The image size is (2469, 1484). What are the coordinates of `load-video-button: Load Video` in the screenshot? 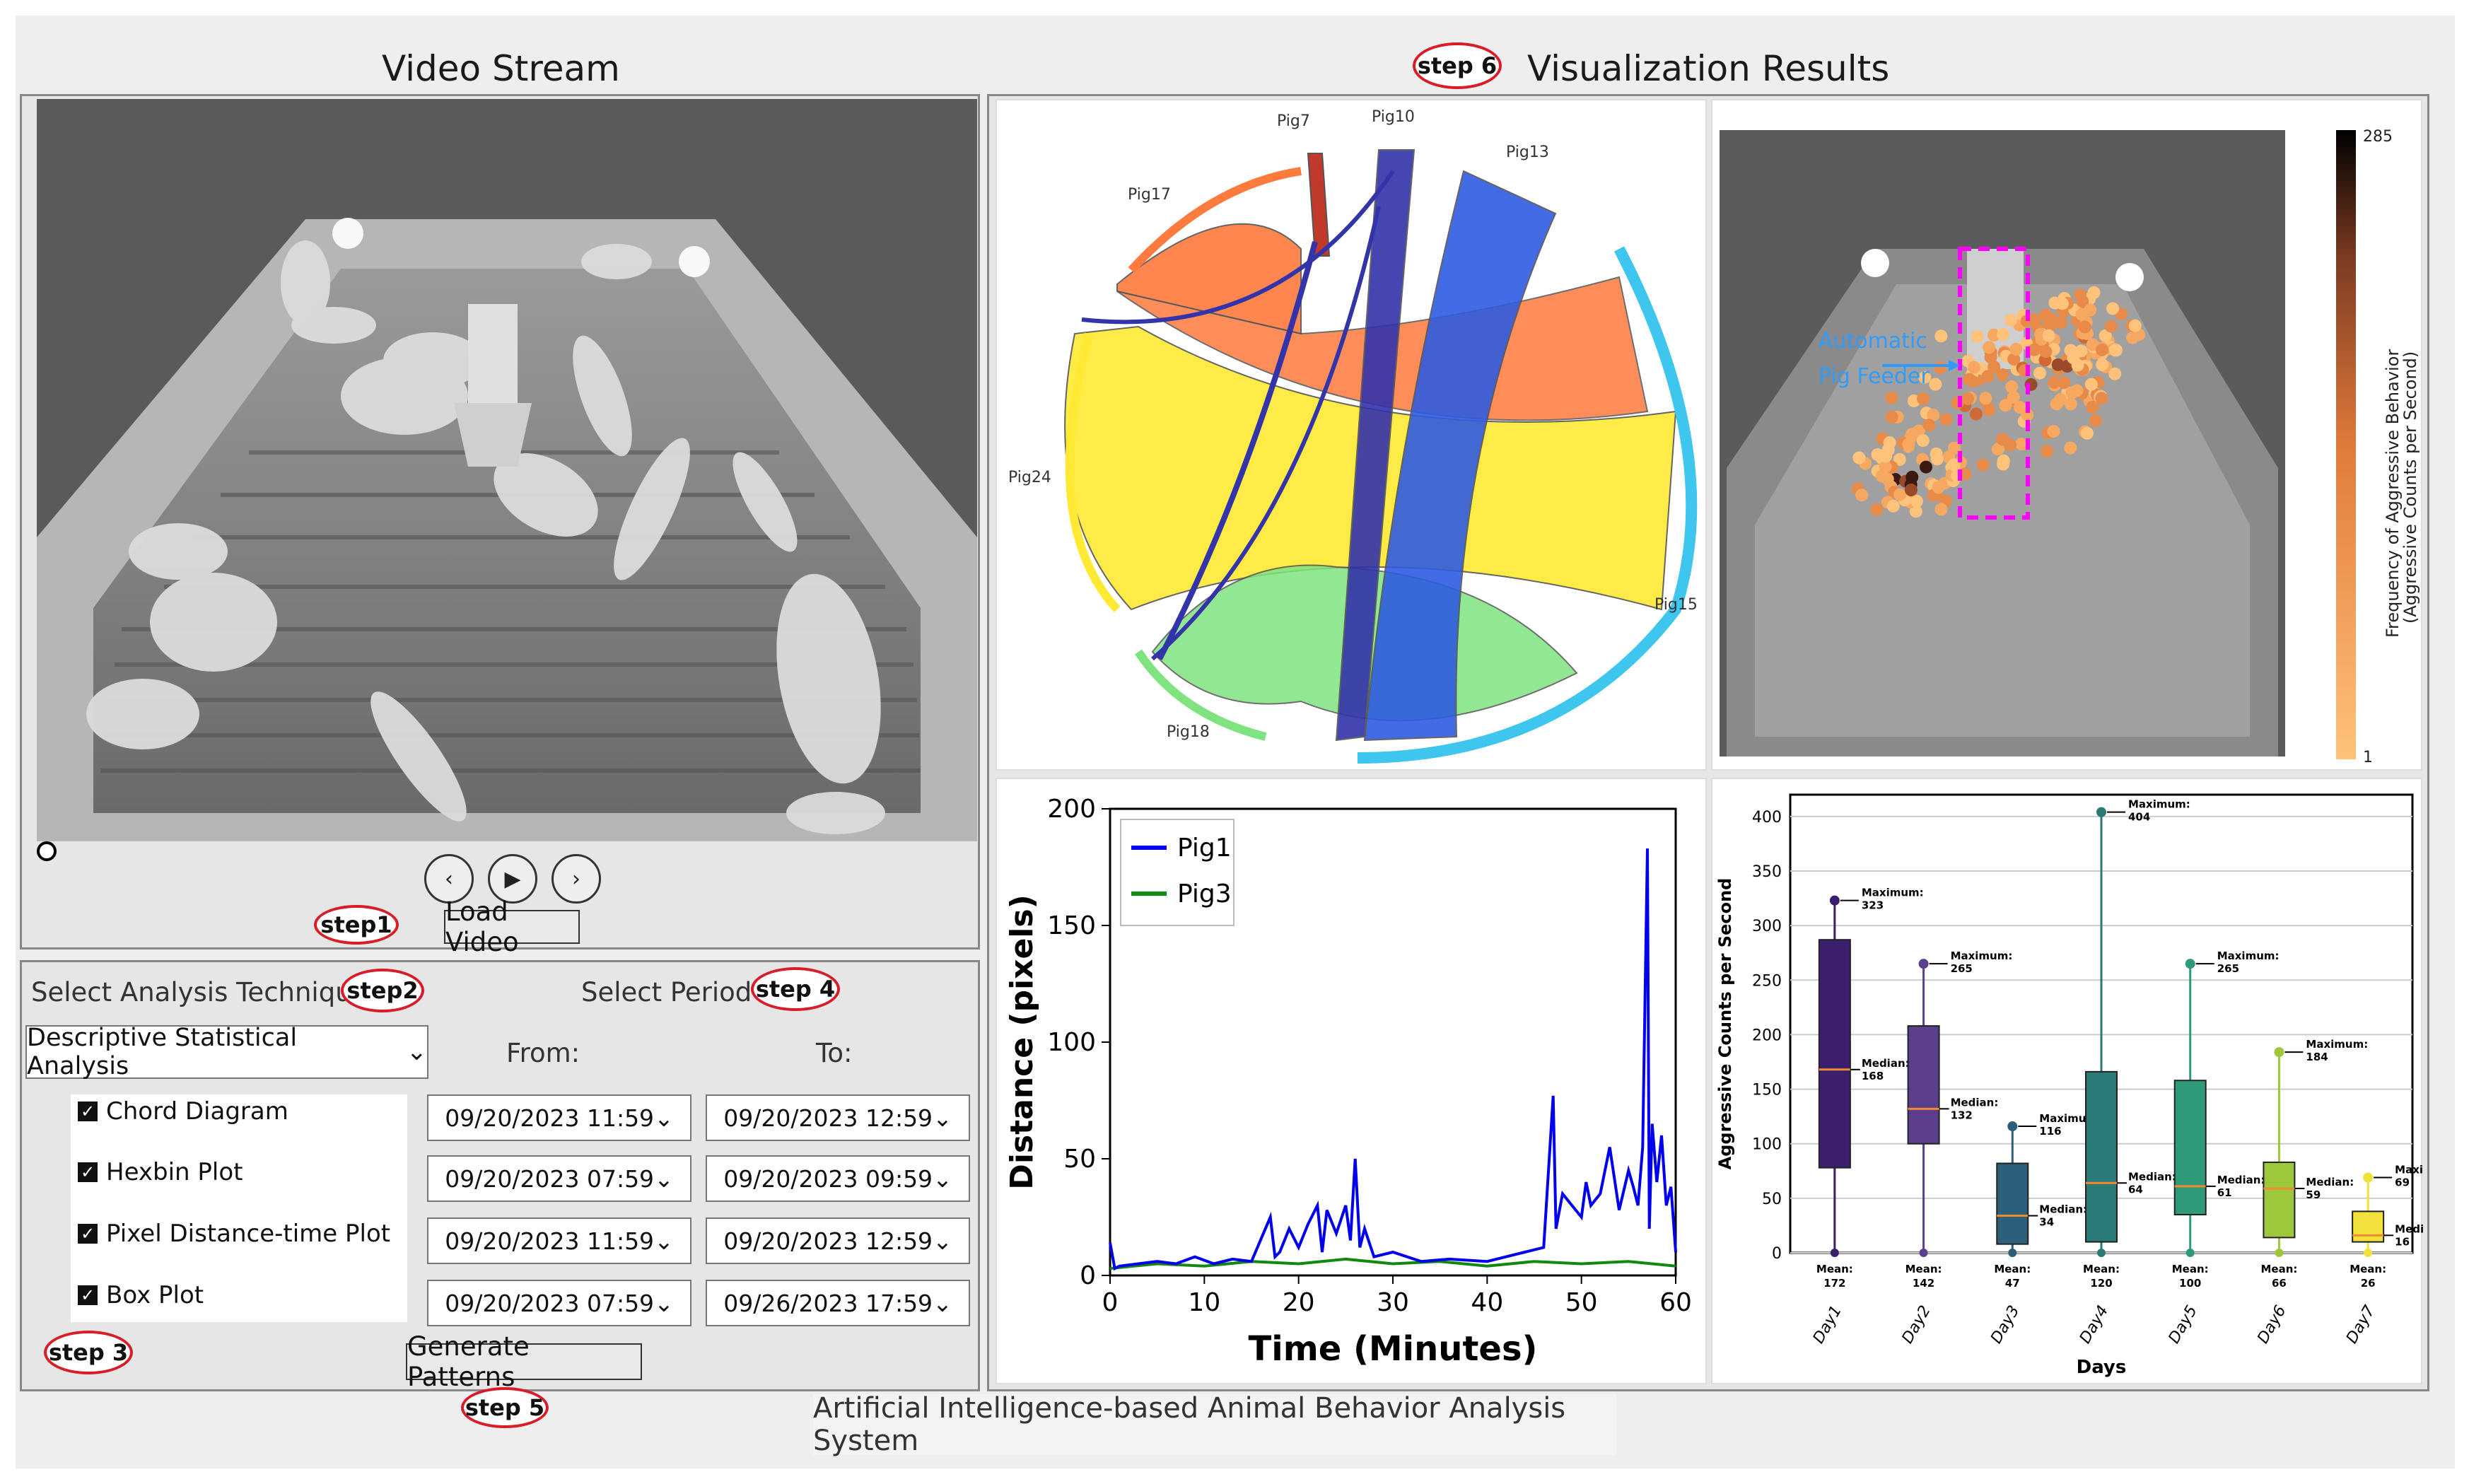 It's located at (512, 927).